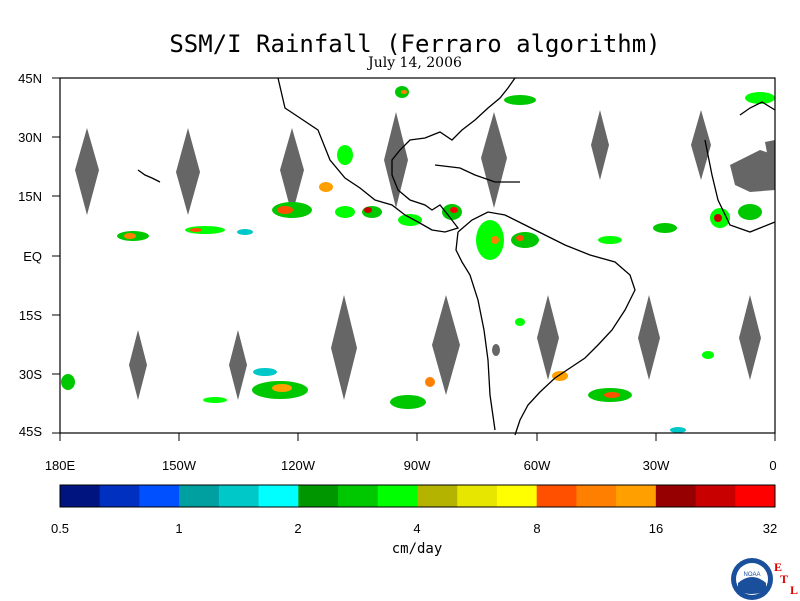  I want to click on lon-label: 0, so click(773, 465).